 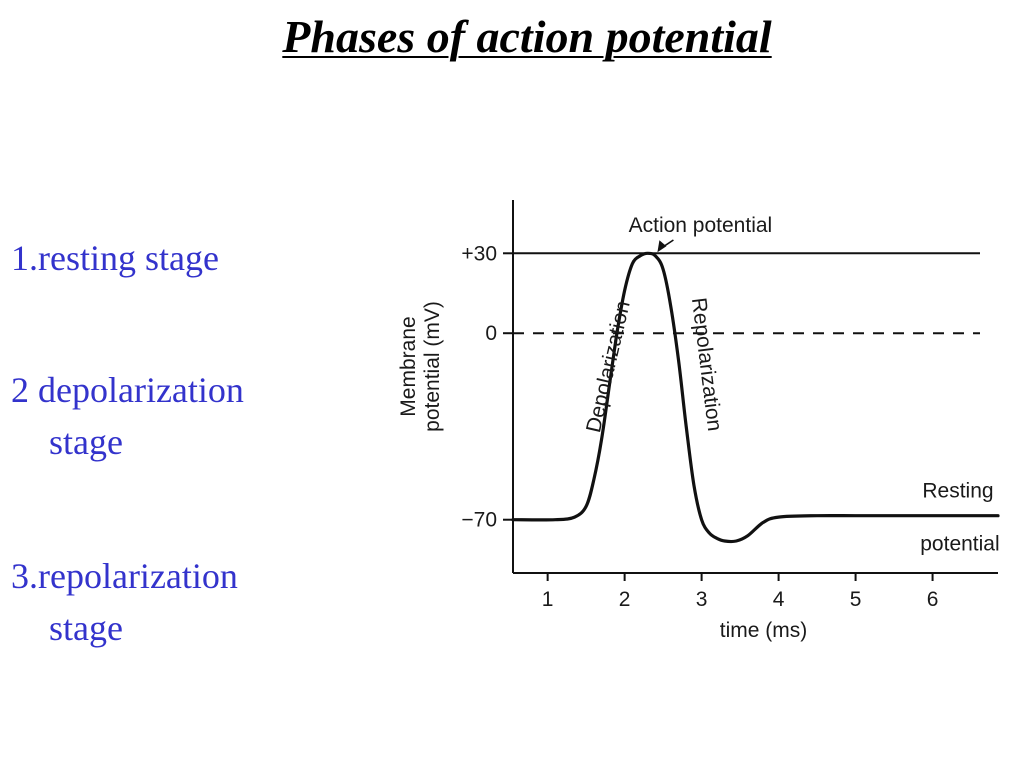 I want to click on y-axis-label-units: potential (mV), so click(x=432, y=366).